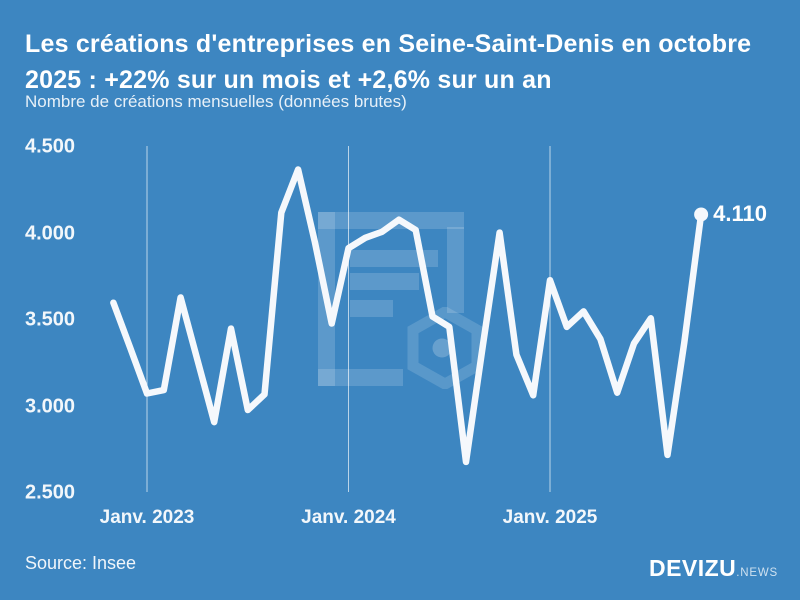  I want to click on watermark-frame-right, so click(455, 270).